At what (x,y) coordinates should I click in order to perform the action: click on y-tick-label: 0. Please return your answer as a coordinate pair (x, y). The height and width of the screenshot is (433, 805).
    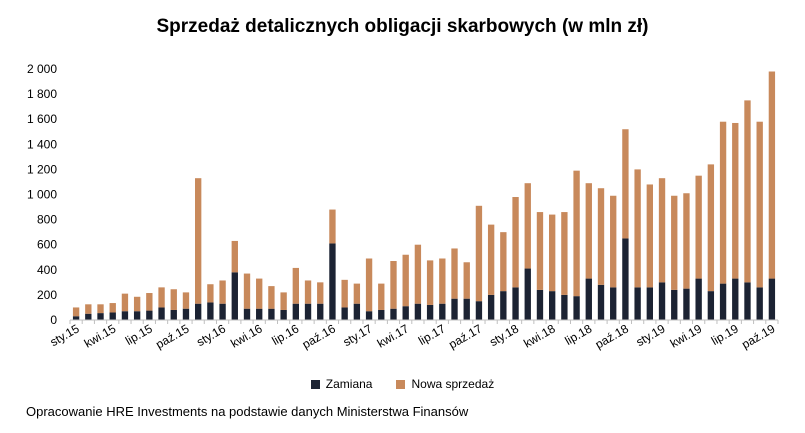
    Looking at the image, I should click on (53, 320).